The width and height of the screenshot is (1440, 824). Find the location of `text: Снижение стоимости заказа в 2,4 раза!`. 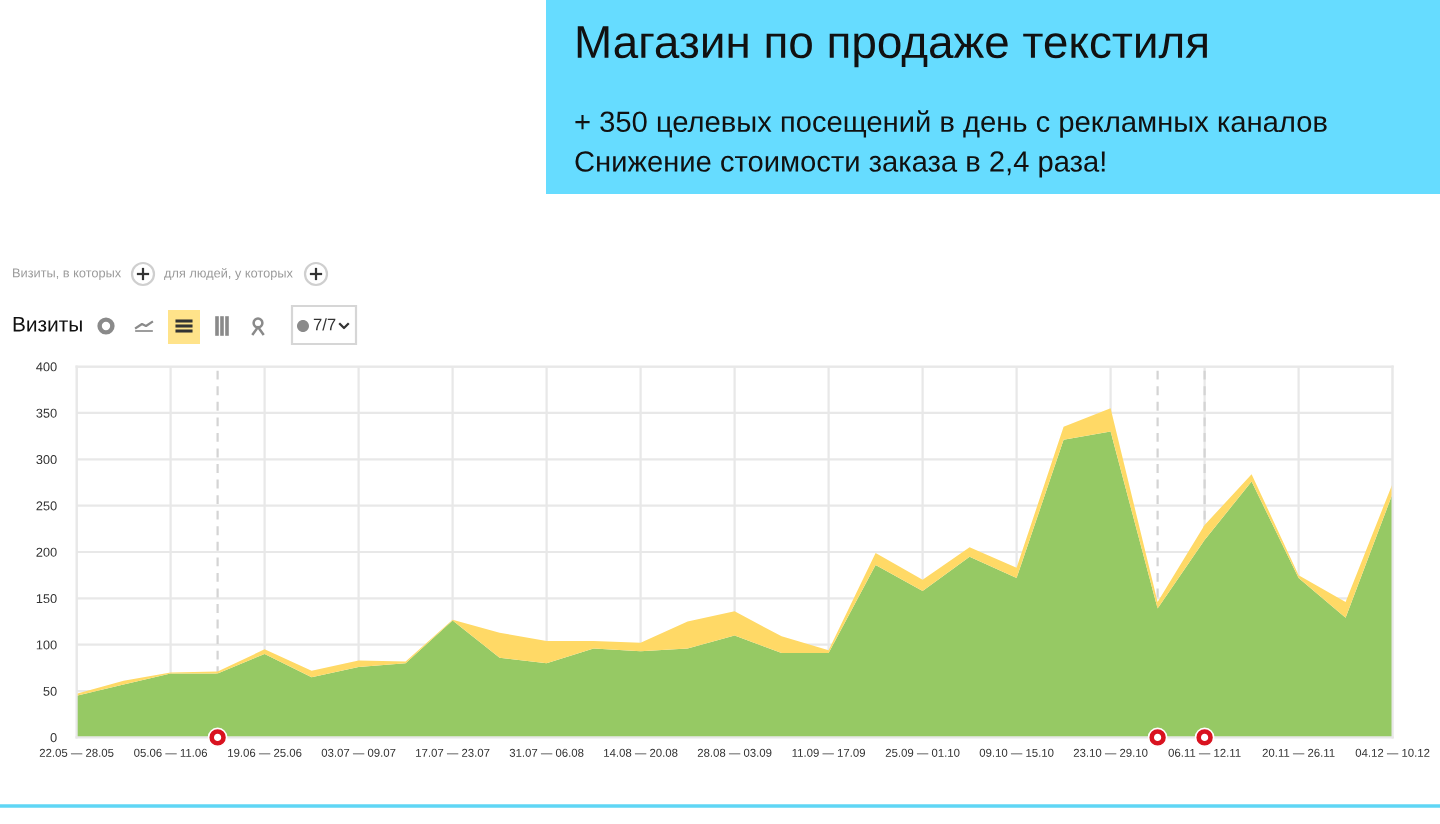

text: Снижение стоимости заказа в 2,4 раза! is located at coordinates (840, 164).